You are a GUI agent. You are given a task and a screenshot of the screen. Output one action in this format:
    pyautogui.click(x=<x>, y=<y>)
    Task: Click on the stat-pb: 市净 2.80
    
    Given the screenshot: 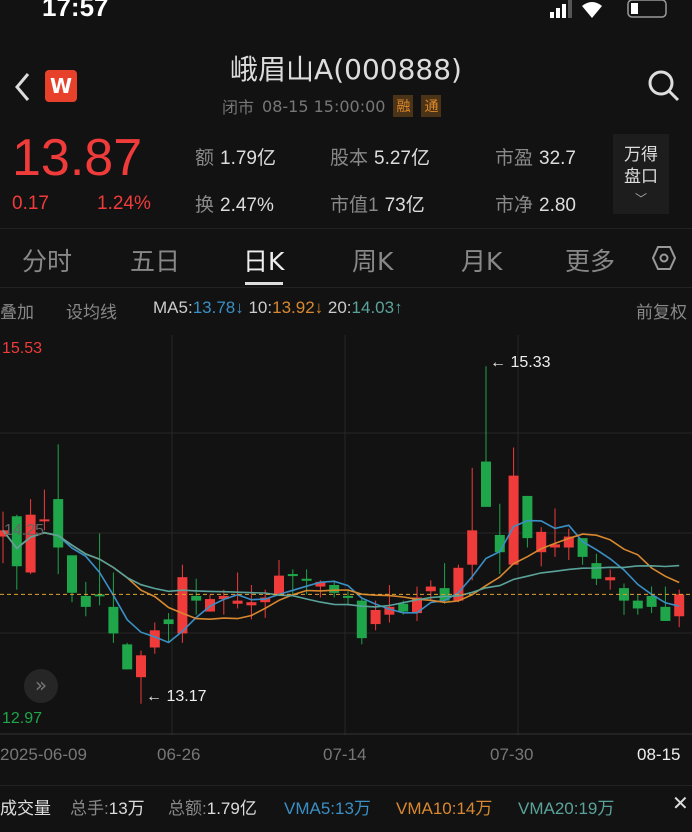 What is the action you would take?
    pyautogui.click(x=535, y=205)
    